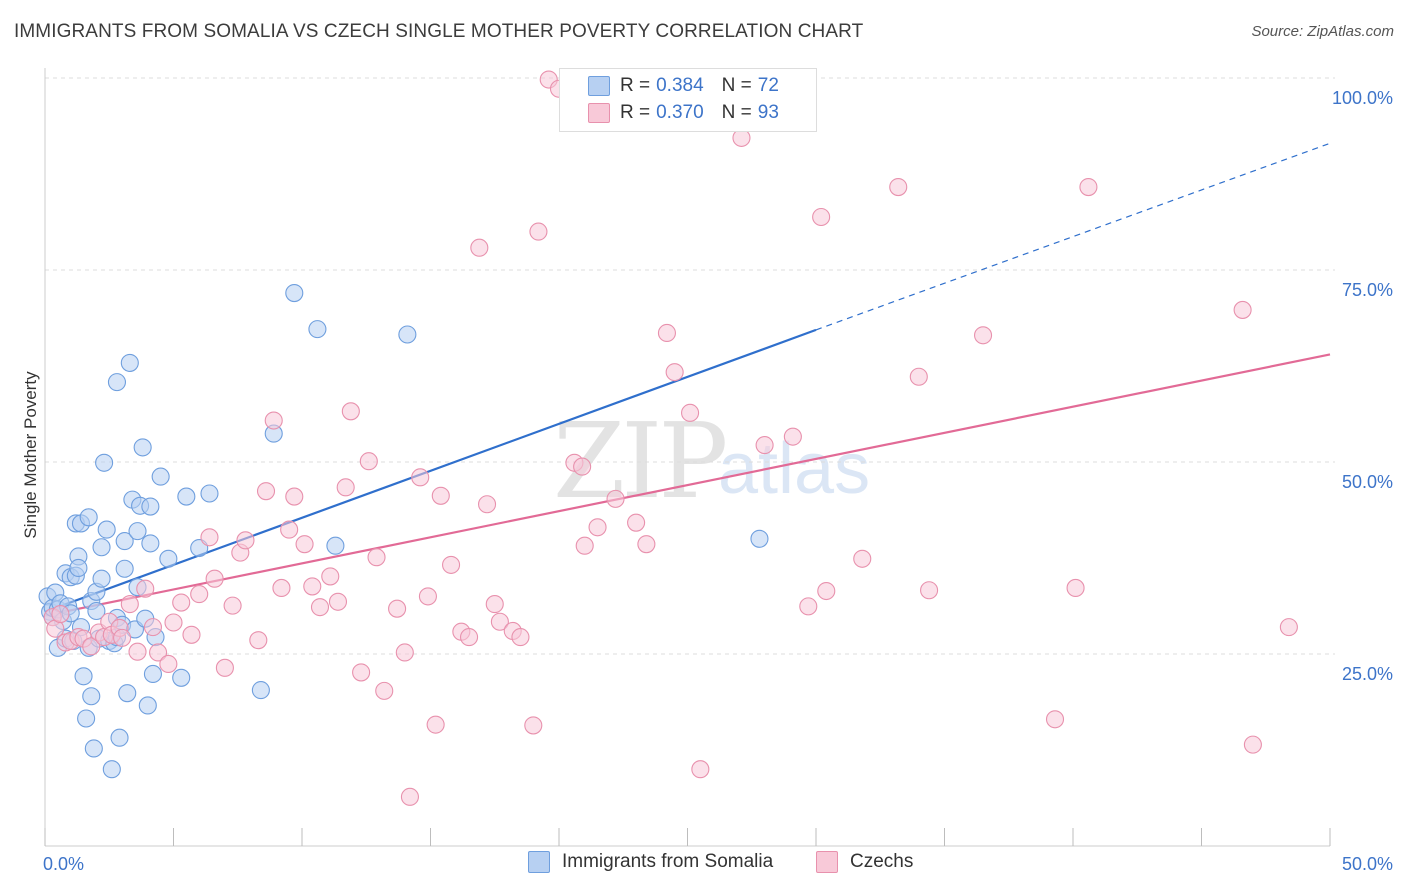 The image size is (1406, 892). What do you see at coordinates (63, 864) in the screenshot?
I see `x-tick-label: 0.0%` at bounding box center [63, 864].